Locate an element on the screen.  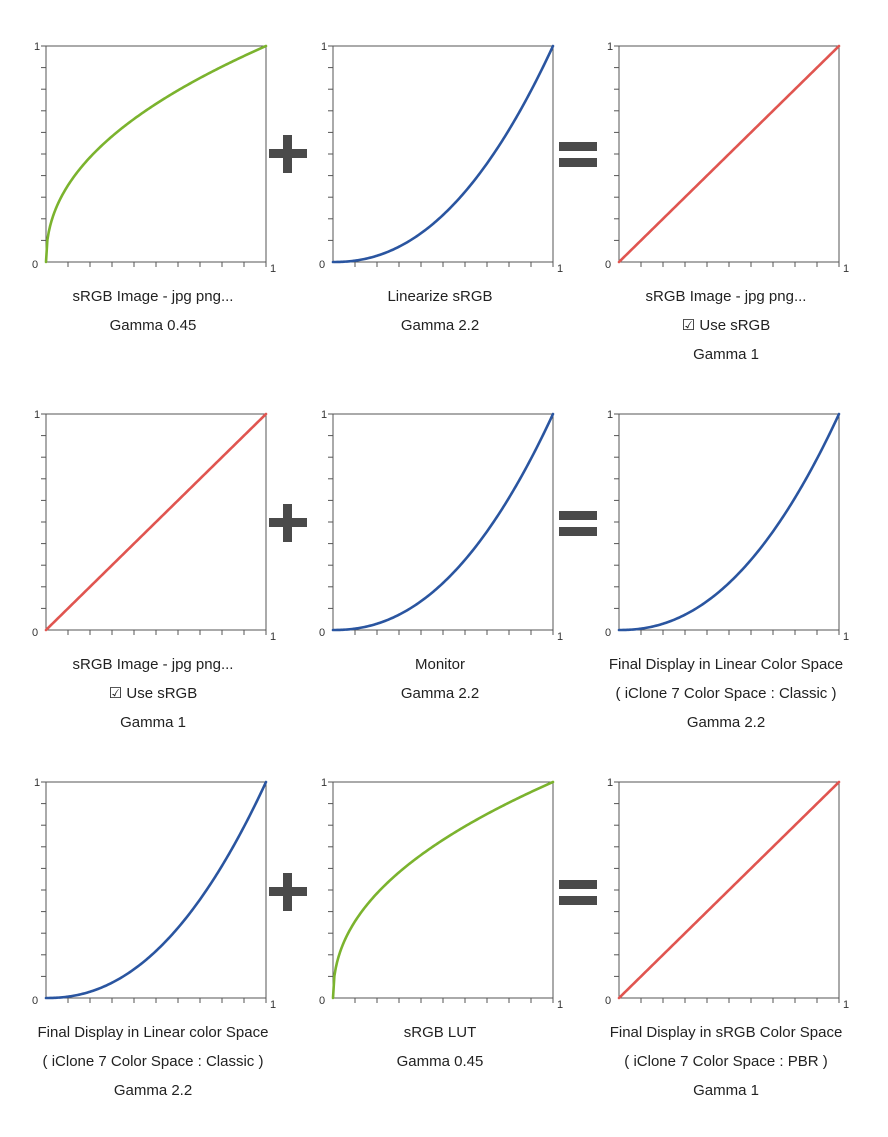
chart-panel-2: 1 0 1 Linearize sRGB Gamma 2.2 is located at coordinates (440, 205).